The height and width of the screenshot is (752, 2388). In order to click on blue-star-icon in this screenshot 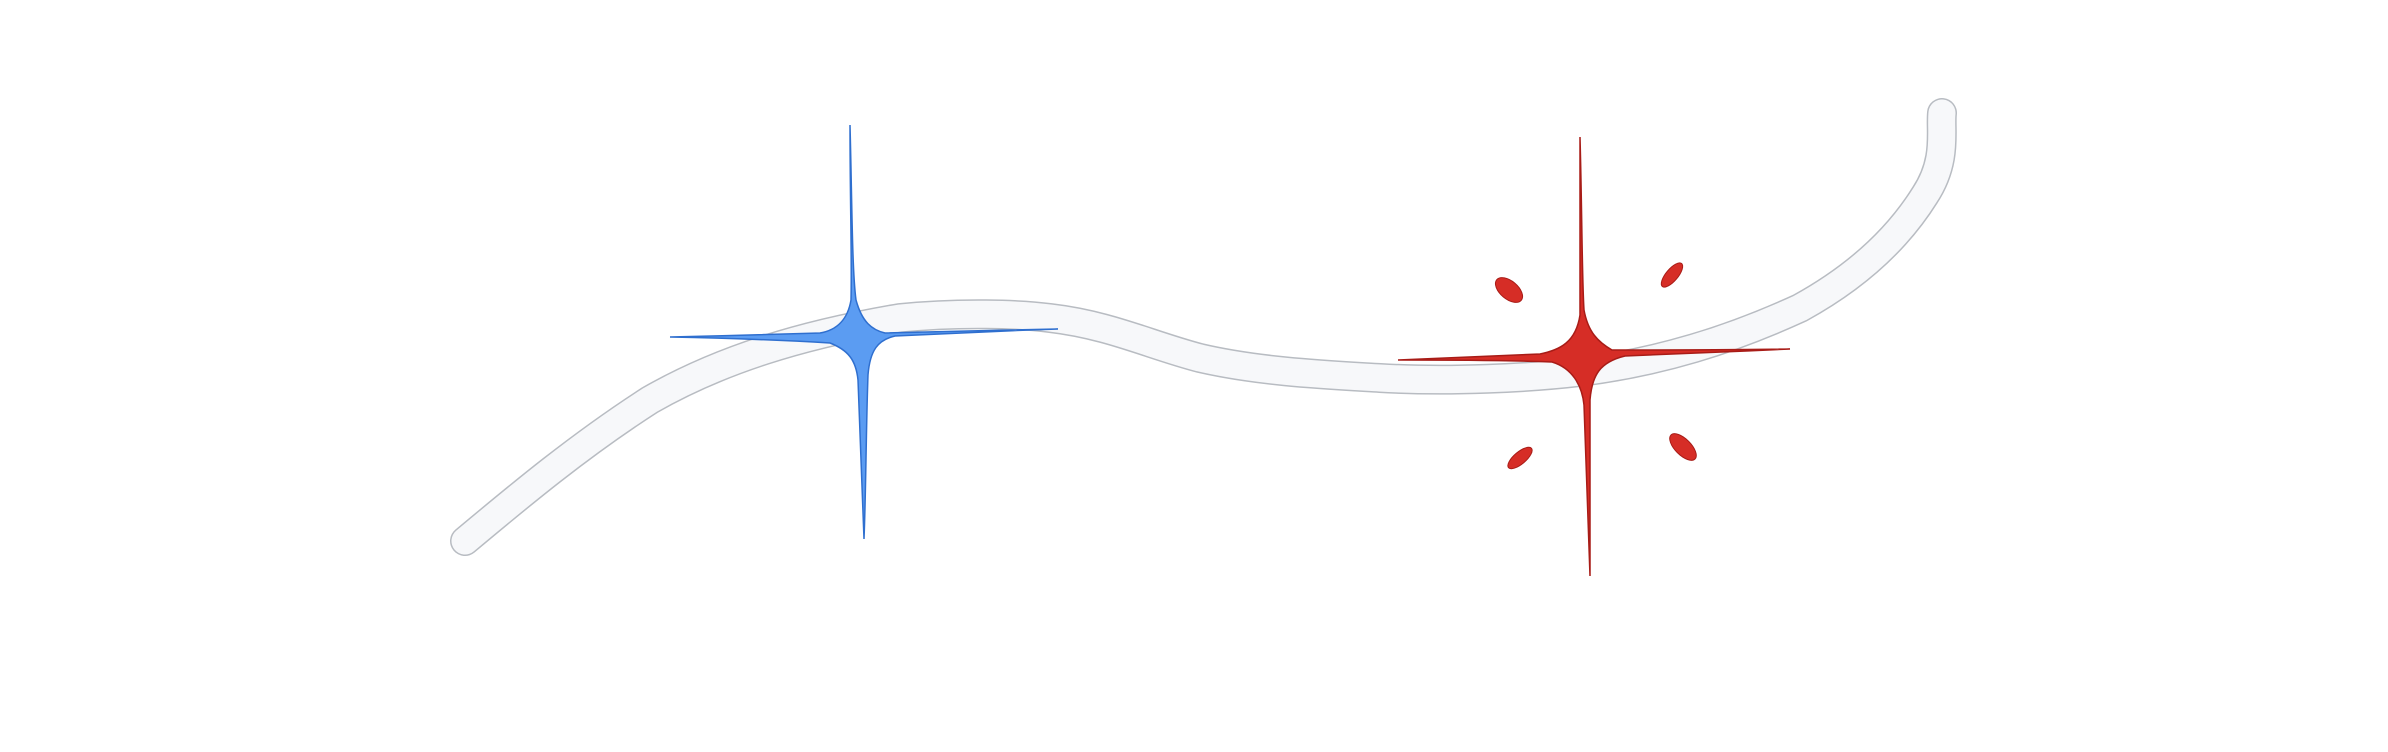, I will do `click(864, 332)`.